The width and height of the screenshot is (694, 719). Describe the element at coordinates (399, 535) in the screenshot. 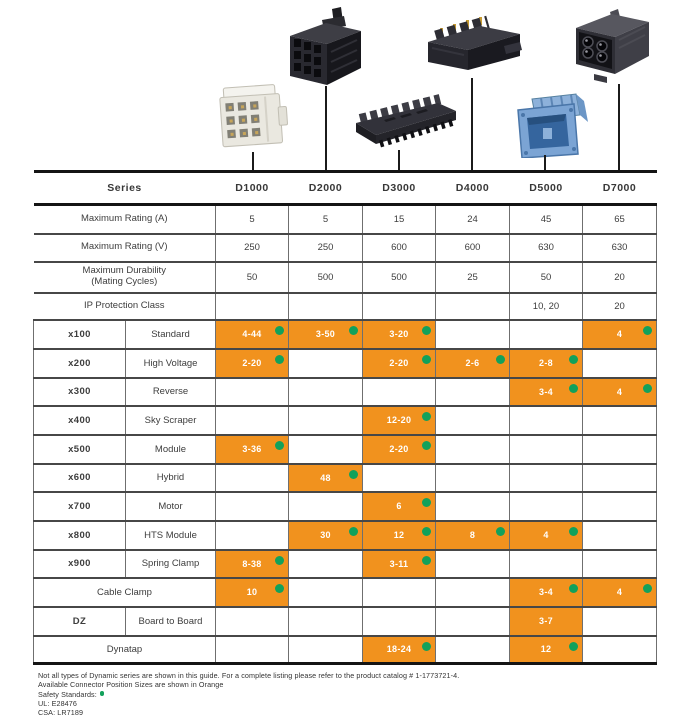

I see `position-cell-d3000: 12` at that location.